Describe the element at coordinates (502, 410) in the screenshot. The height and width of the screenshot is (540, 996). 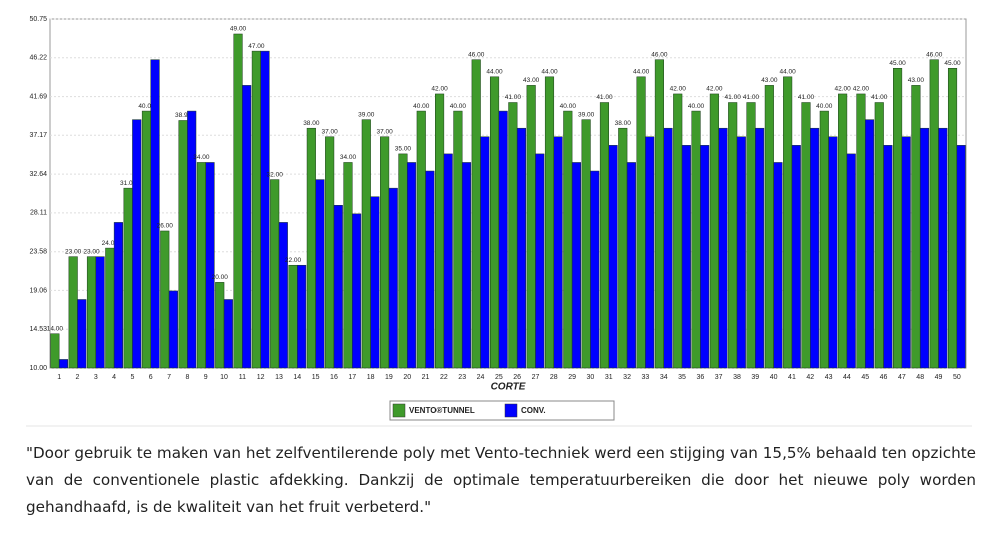
I see `legend` at that location.